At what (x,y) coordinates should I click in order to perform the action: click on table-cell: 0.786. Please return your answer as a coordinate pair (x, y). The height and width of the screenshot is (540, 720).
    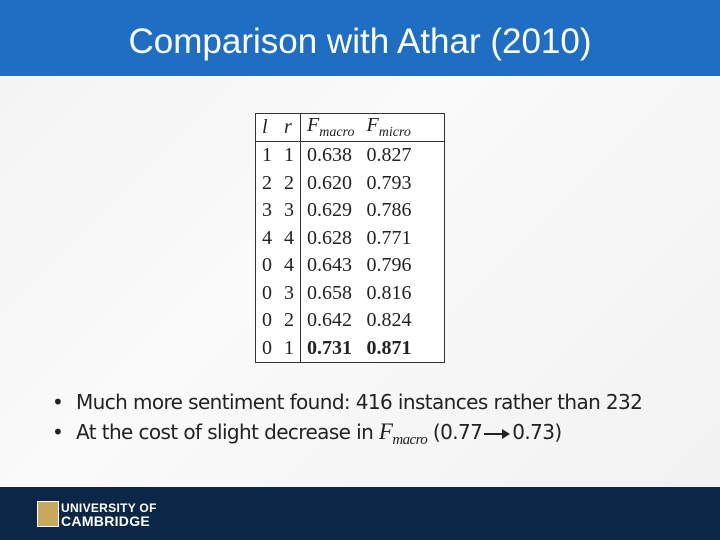
    Looking at the image, I should click on (389, 210).